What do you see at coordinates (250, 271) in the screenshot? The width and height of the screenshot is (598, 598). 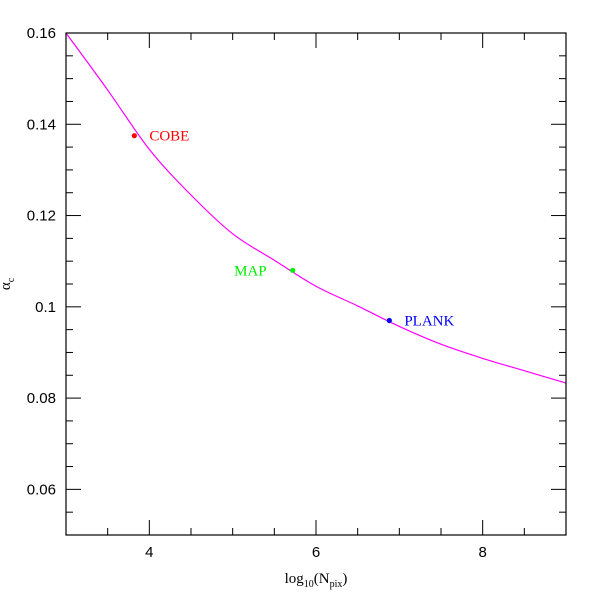 I see `point-label-map: MAP` at bounding box center [250, 271].